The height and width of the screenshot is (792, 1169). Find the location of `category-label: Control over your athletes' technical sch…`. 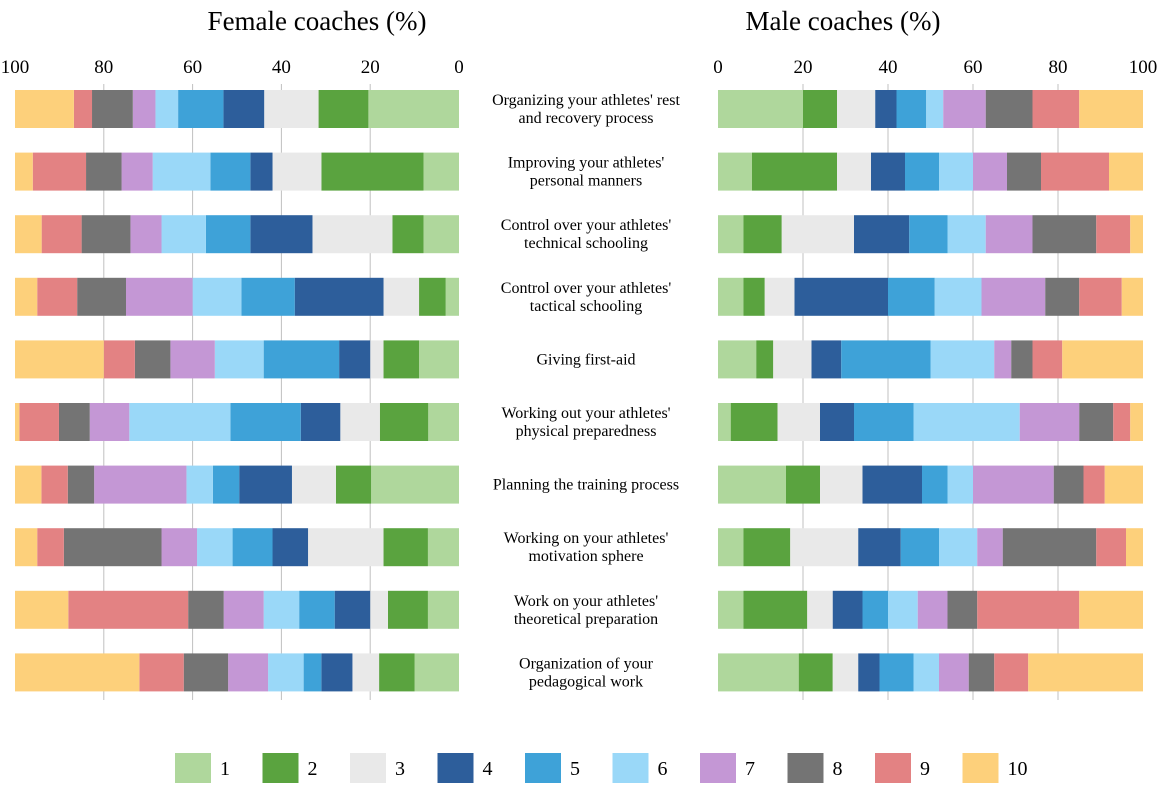

category-label: Control over your athletes' technical sch… is located at coordinates (586, 234).